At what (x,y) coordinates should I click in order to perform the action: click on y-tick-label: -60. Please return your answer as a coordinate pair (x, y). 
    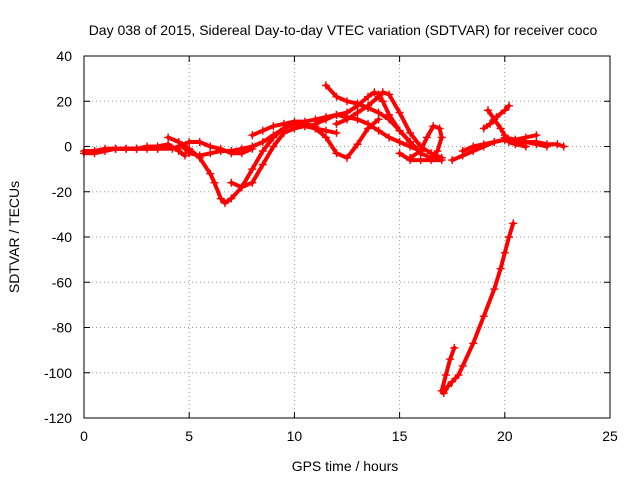
    Looking at the image, I should click on (62, 282).